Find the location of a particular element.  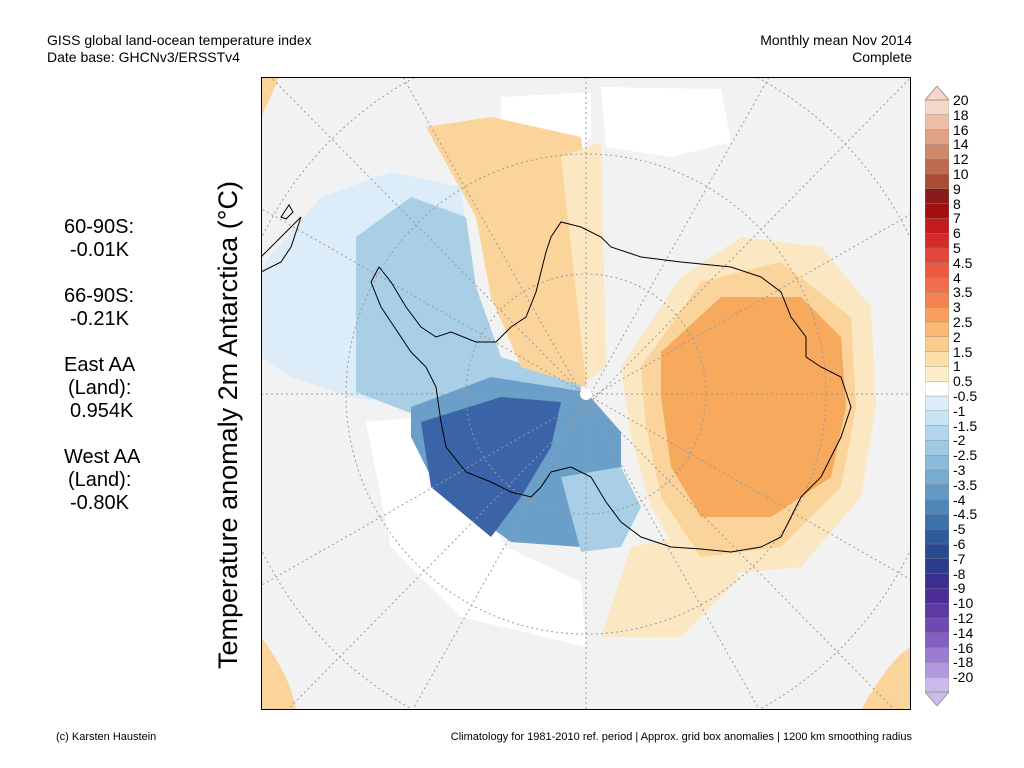

colorbar-tick-label: -7 is located at coordinates (959, 558).